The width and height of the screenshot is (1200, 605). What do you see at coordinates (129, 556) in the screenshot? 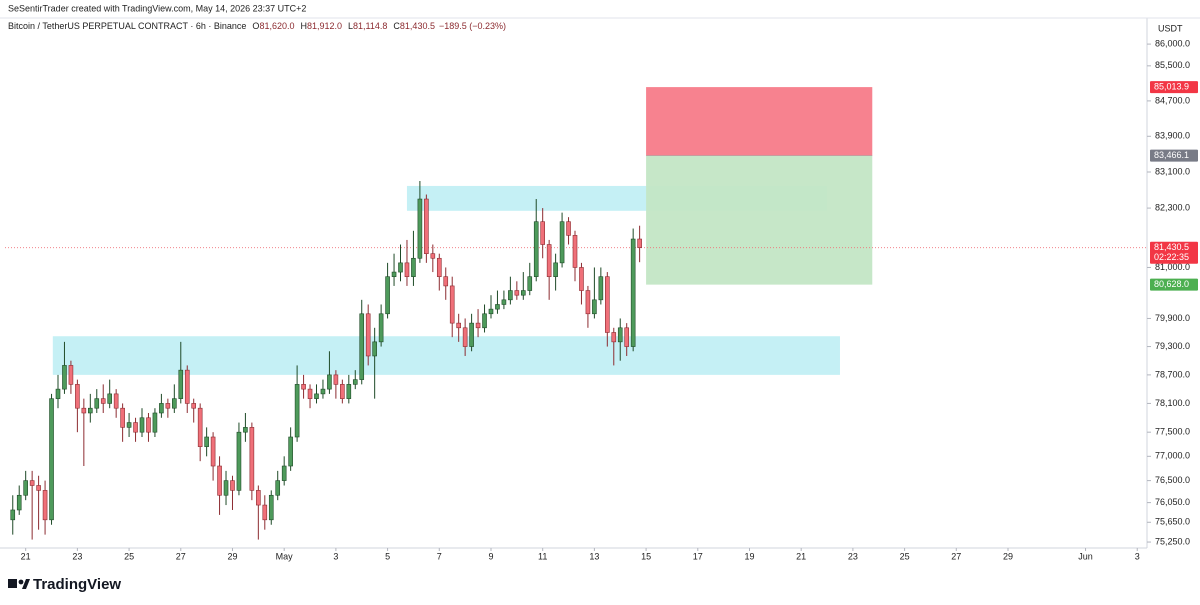
I see `x-tick-label: 25` at bounding box center [129, 556].